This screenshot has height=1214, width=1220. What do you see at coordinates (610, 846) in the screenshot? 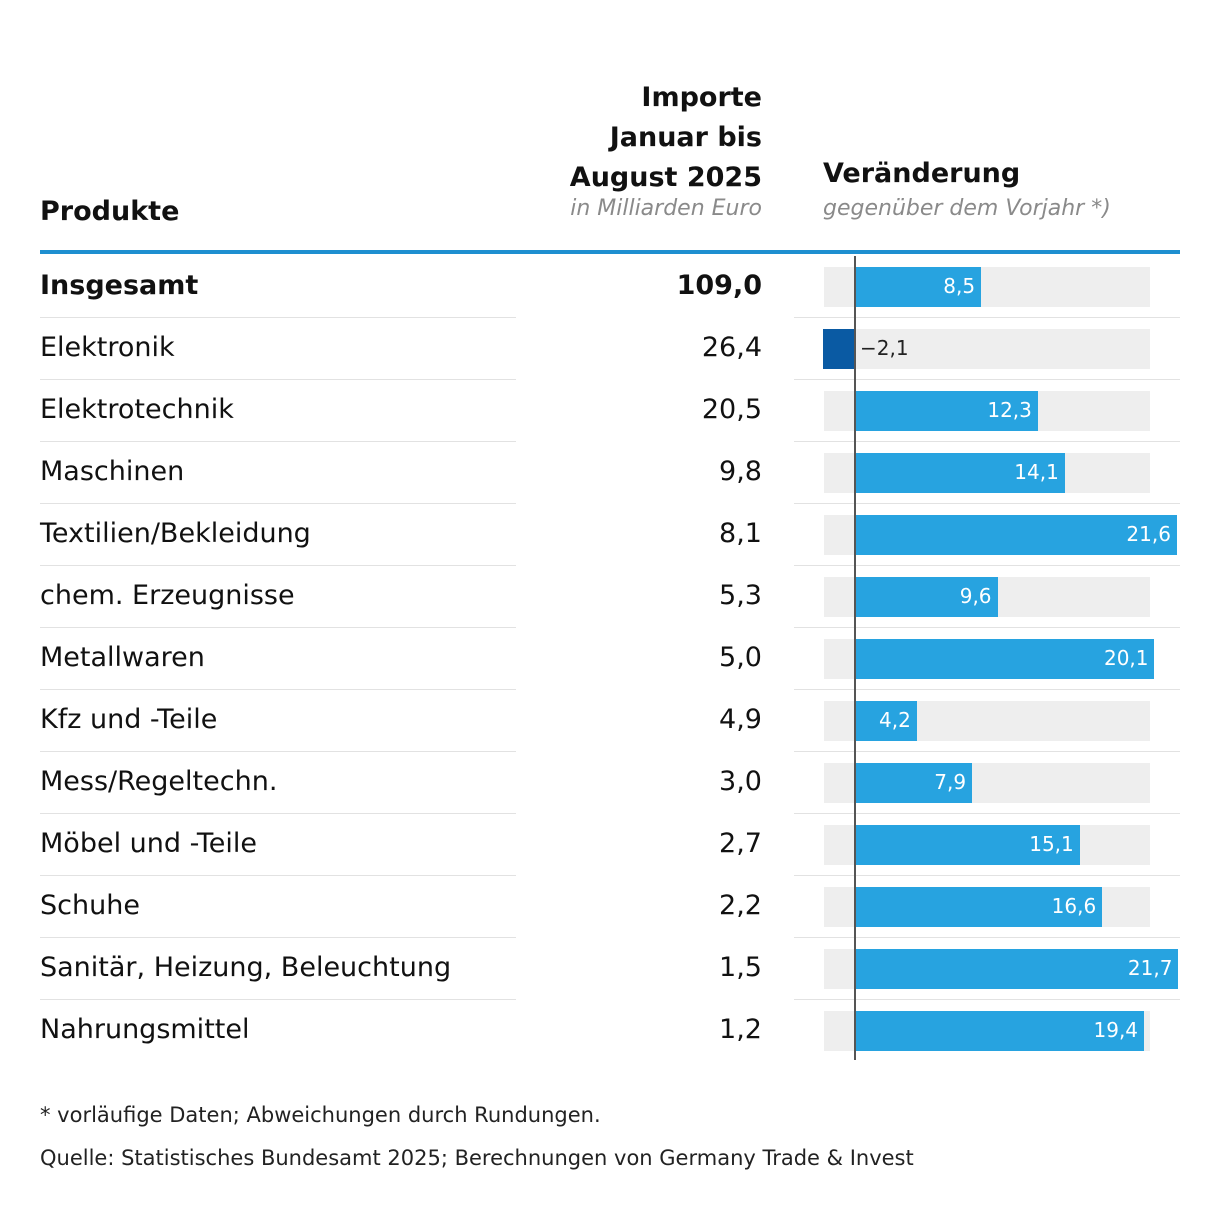
I see `table-row: Möbel und -Teile 2,7 15,1` at bounding box center [610, 846].